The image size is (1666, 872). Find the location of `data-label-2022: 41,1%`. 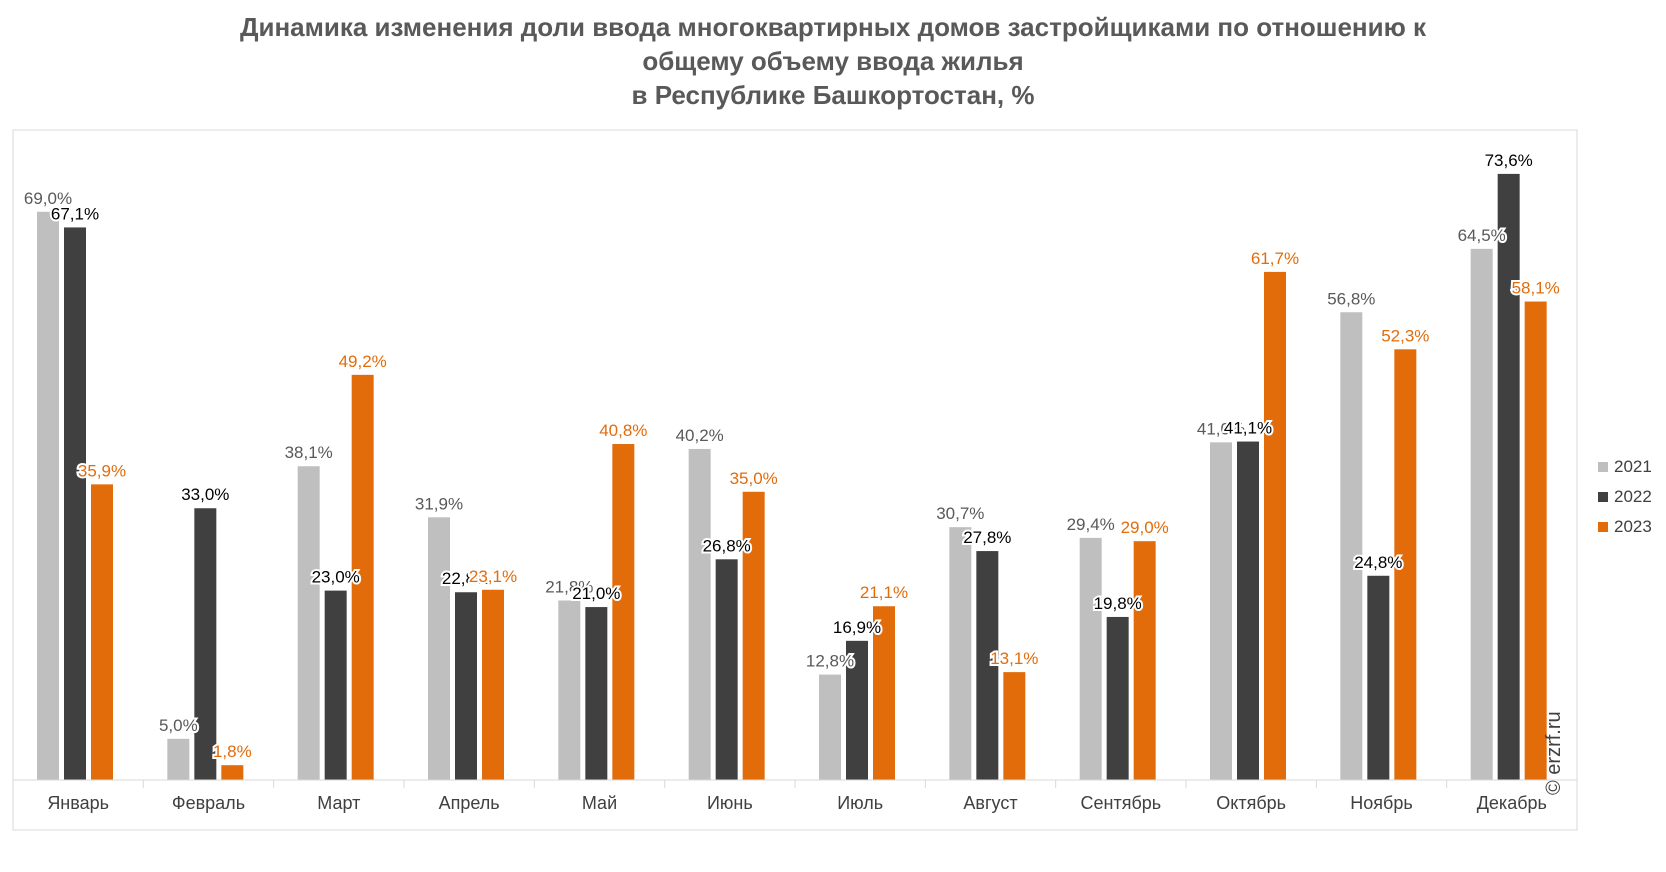

data-label-2022: 41,1% is located at coordinates (1248, 428).